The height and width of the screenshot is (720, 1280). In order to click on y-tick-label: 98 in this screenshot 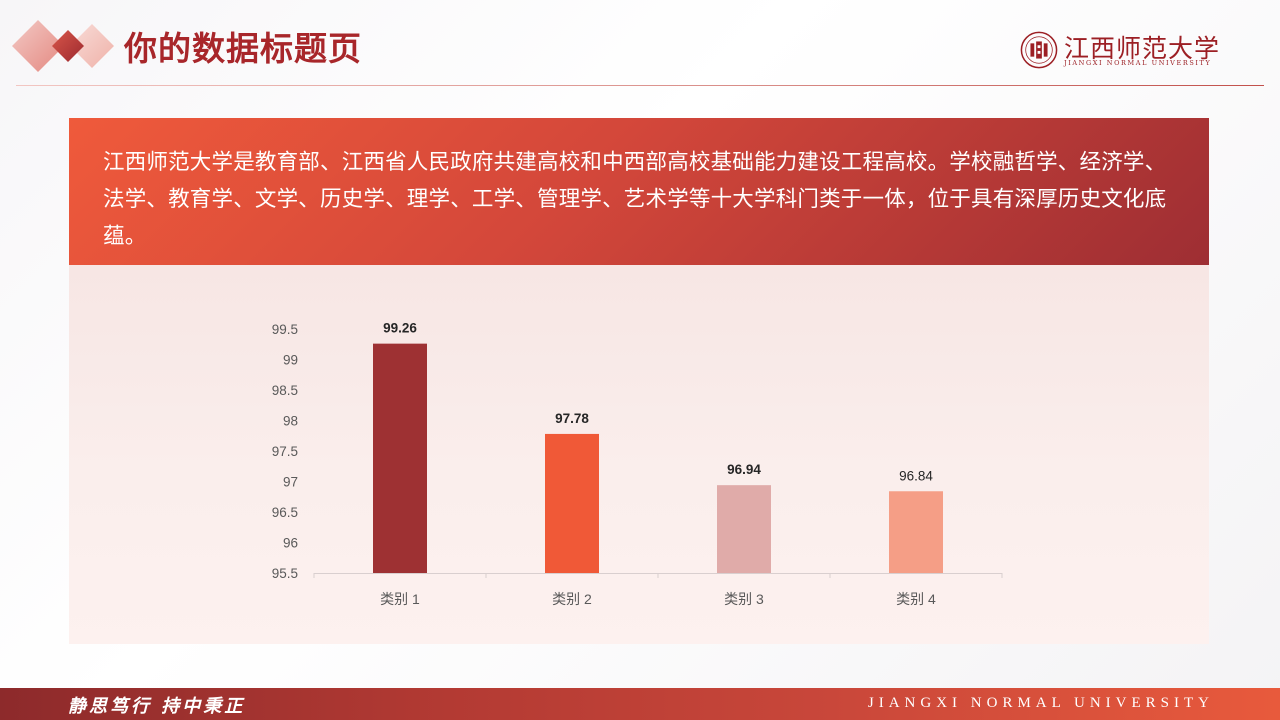, I will do `click(290, 421)`.